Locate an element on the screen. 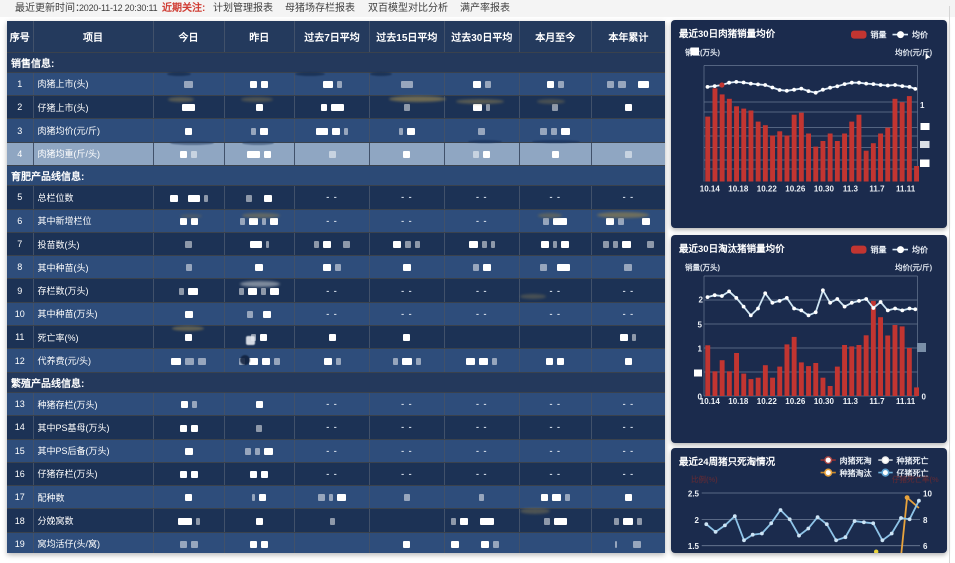  svg-text: 10 is located at coordinates (927, 494).